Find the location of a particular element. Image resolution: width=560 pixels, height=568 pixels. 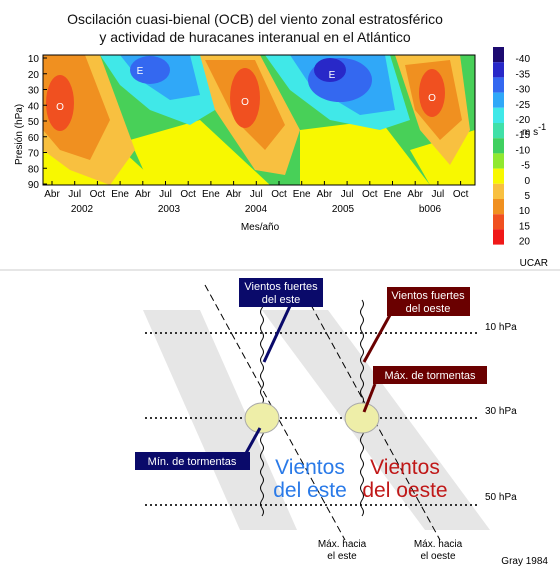

region-text: del este is located at coordinates (310, 490).